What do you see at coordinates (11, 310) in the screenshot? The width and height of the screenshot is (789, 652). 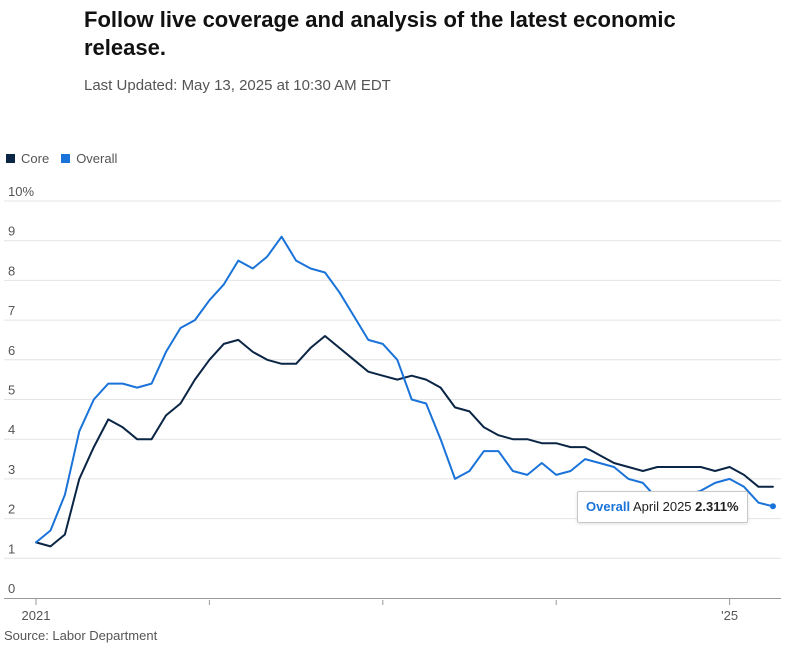 I see `y-tick-label: 7` at bounding box center [11, 310].